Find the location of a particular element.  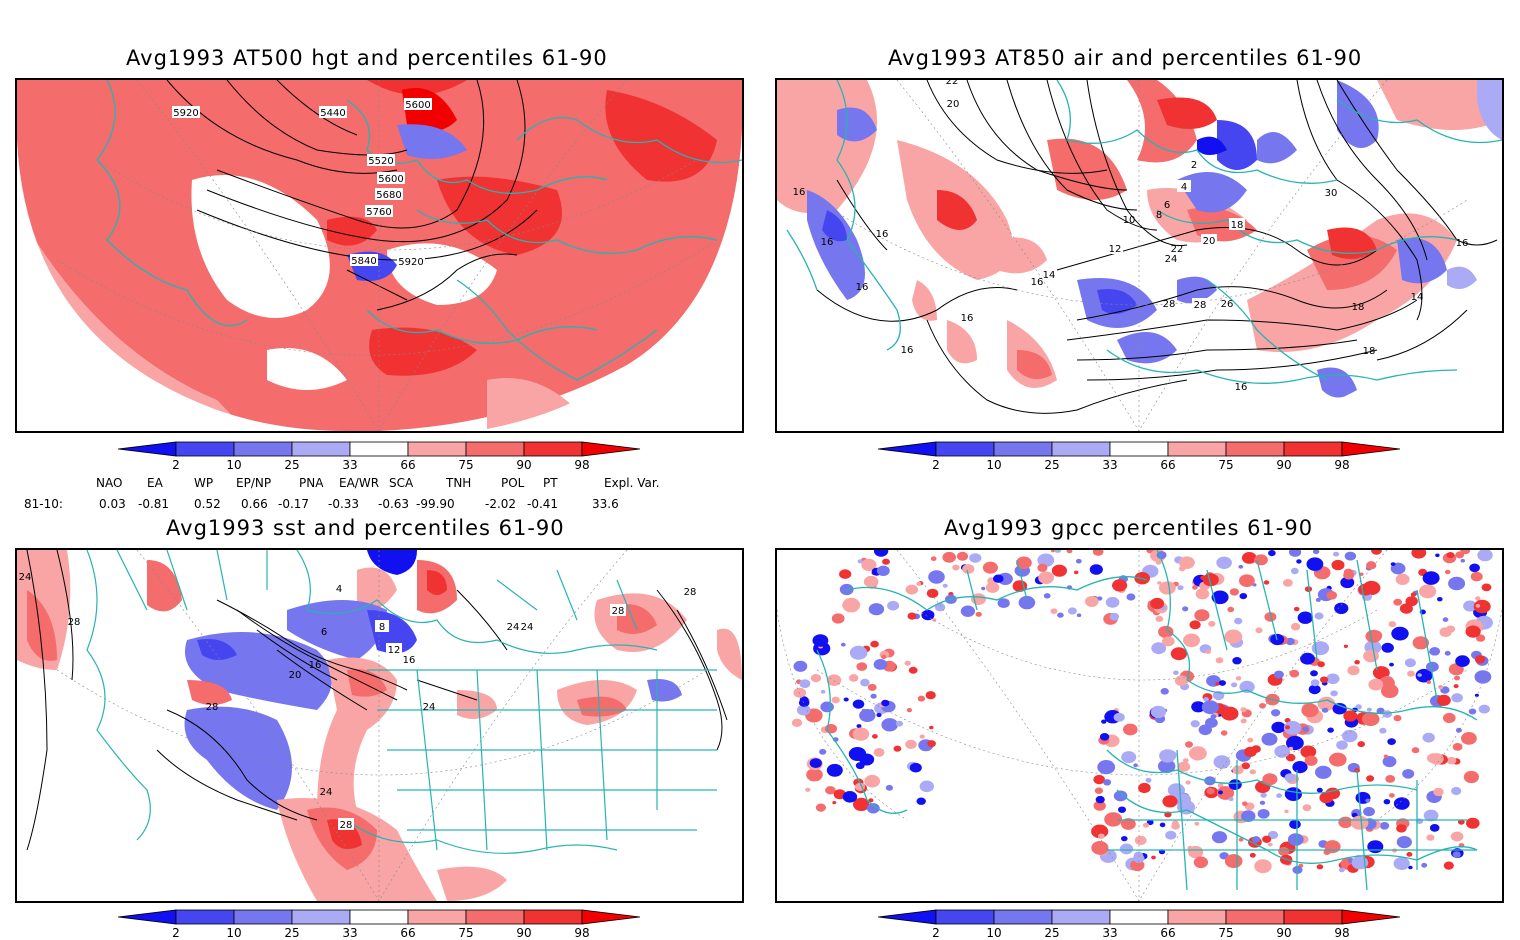

colorbar-tick-label: 10 is located at coordinates (993, 465).